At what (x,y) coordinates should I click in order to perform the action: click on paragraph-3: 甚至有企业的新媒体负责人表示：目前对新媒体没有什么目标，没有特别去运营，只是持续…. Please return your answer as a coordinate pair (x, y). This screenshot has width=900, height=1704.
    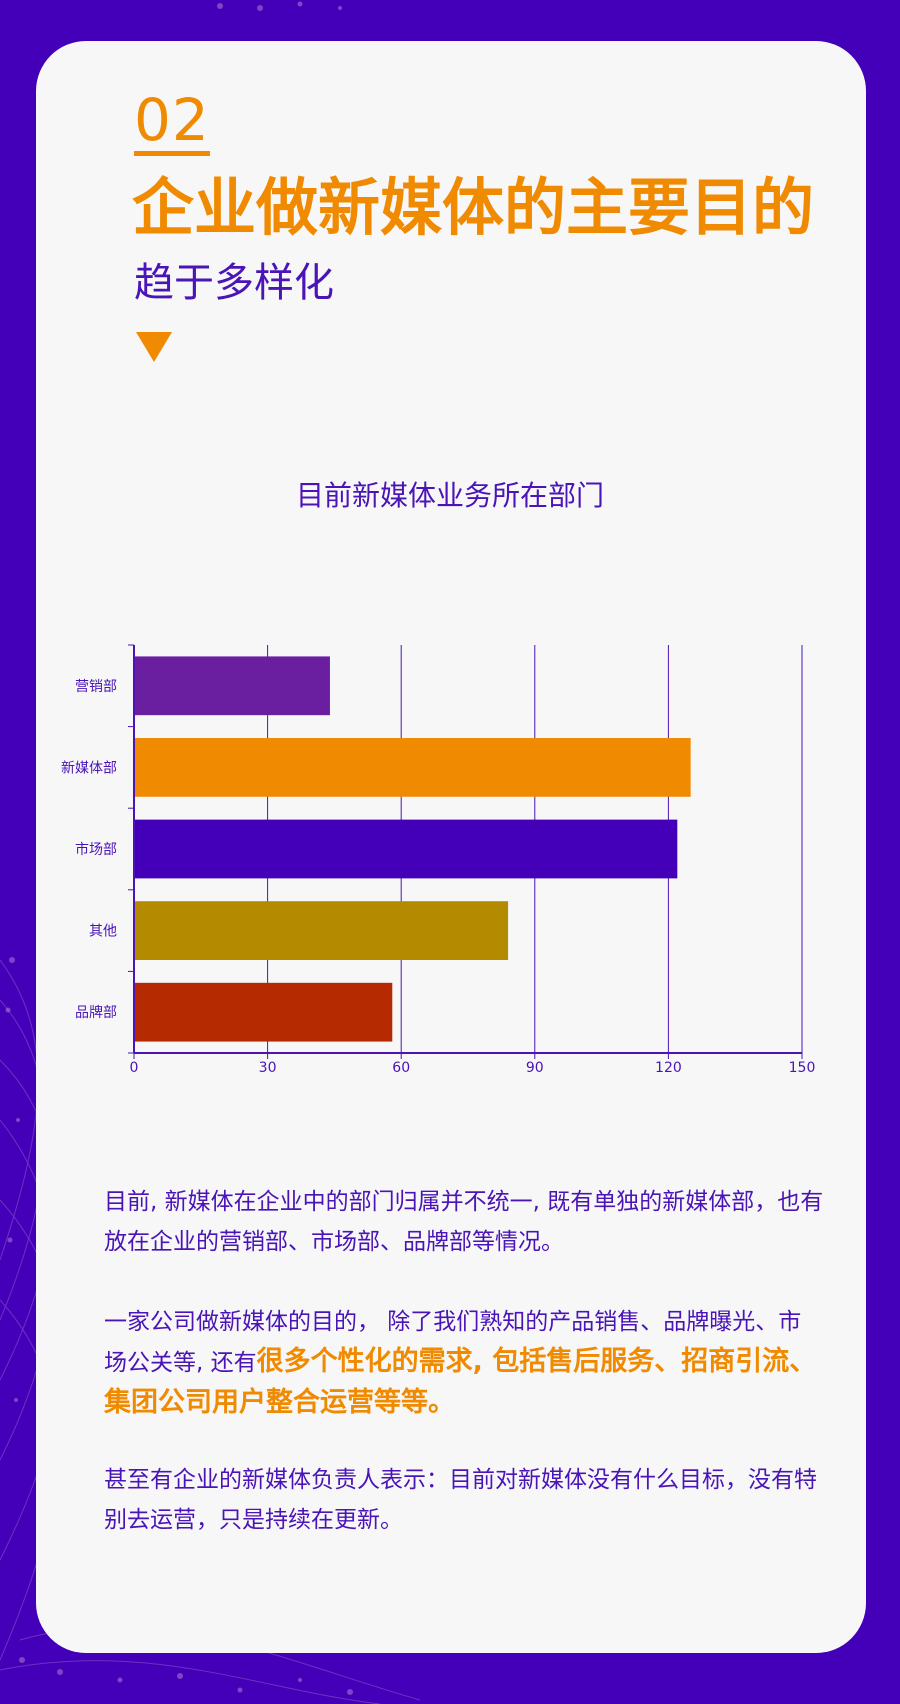
    Looking at the image, I should click on (460, 1500).